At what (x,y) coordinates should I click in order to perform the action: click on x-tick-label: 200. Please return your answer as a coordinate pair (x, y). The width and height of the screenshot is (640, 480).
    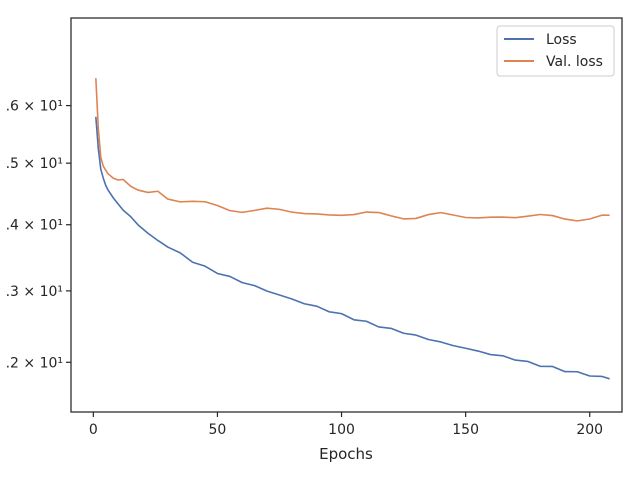
    Looking at the image, I should click on (589, 430).